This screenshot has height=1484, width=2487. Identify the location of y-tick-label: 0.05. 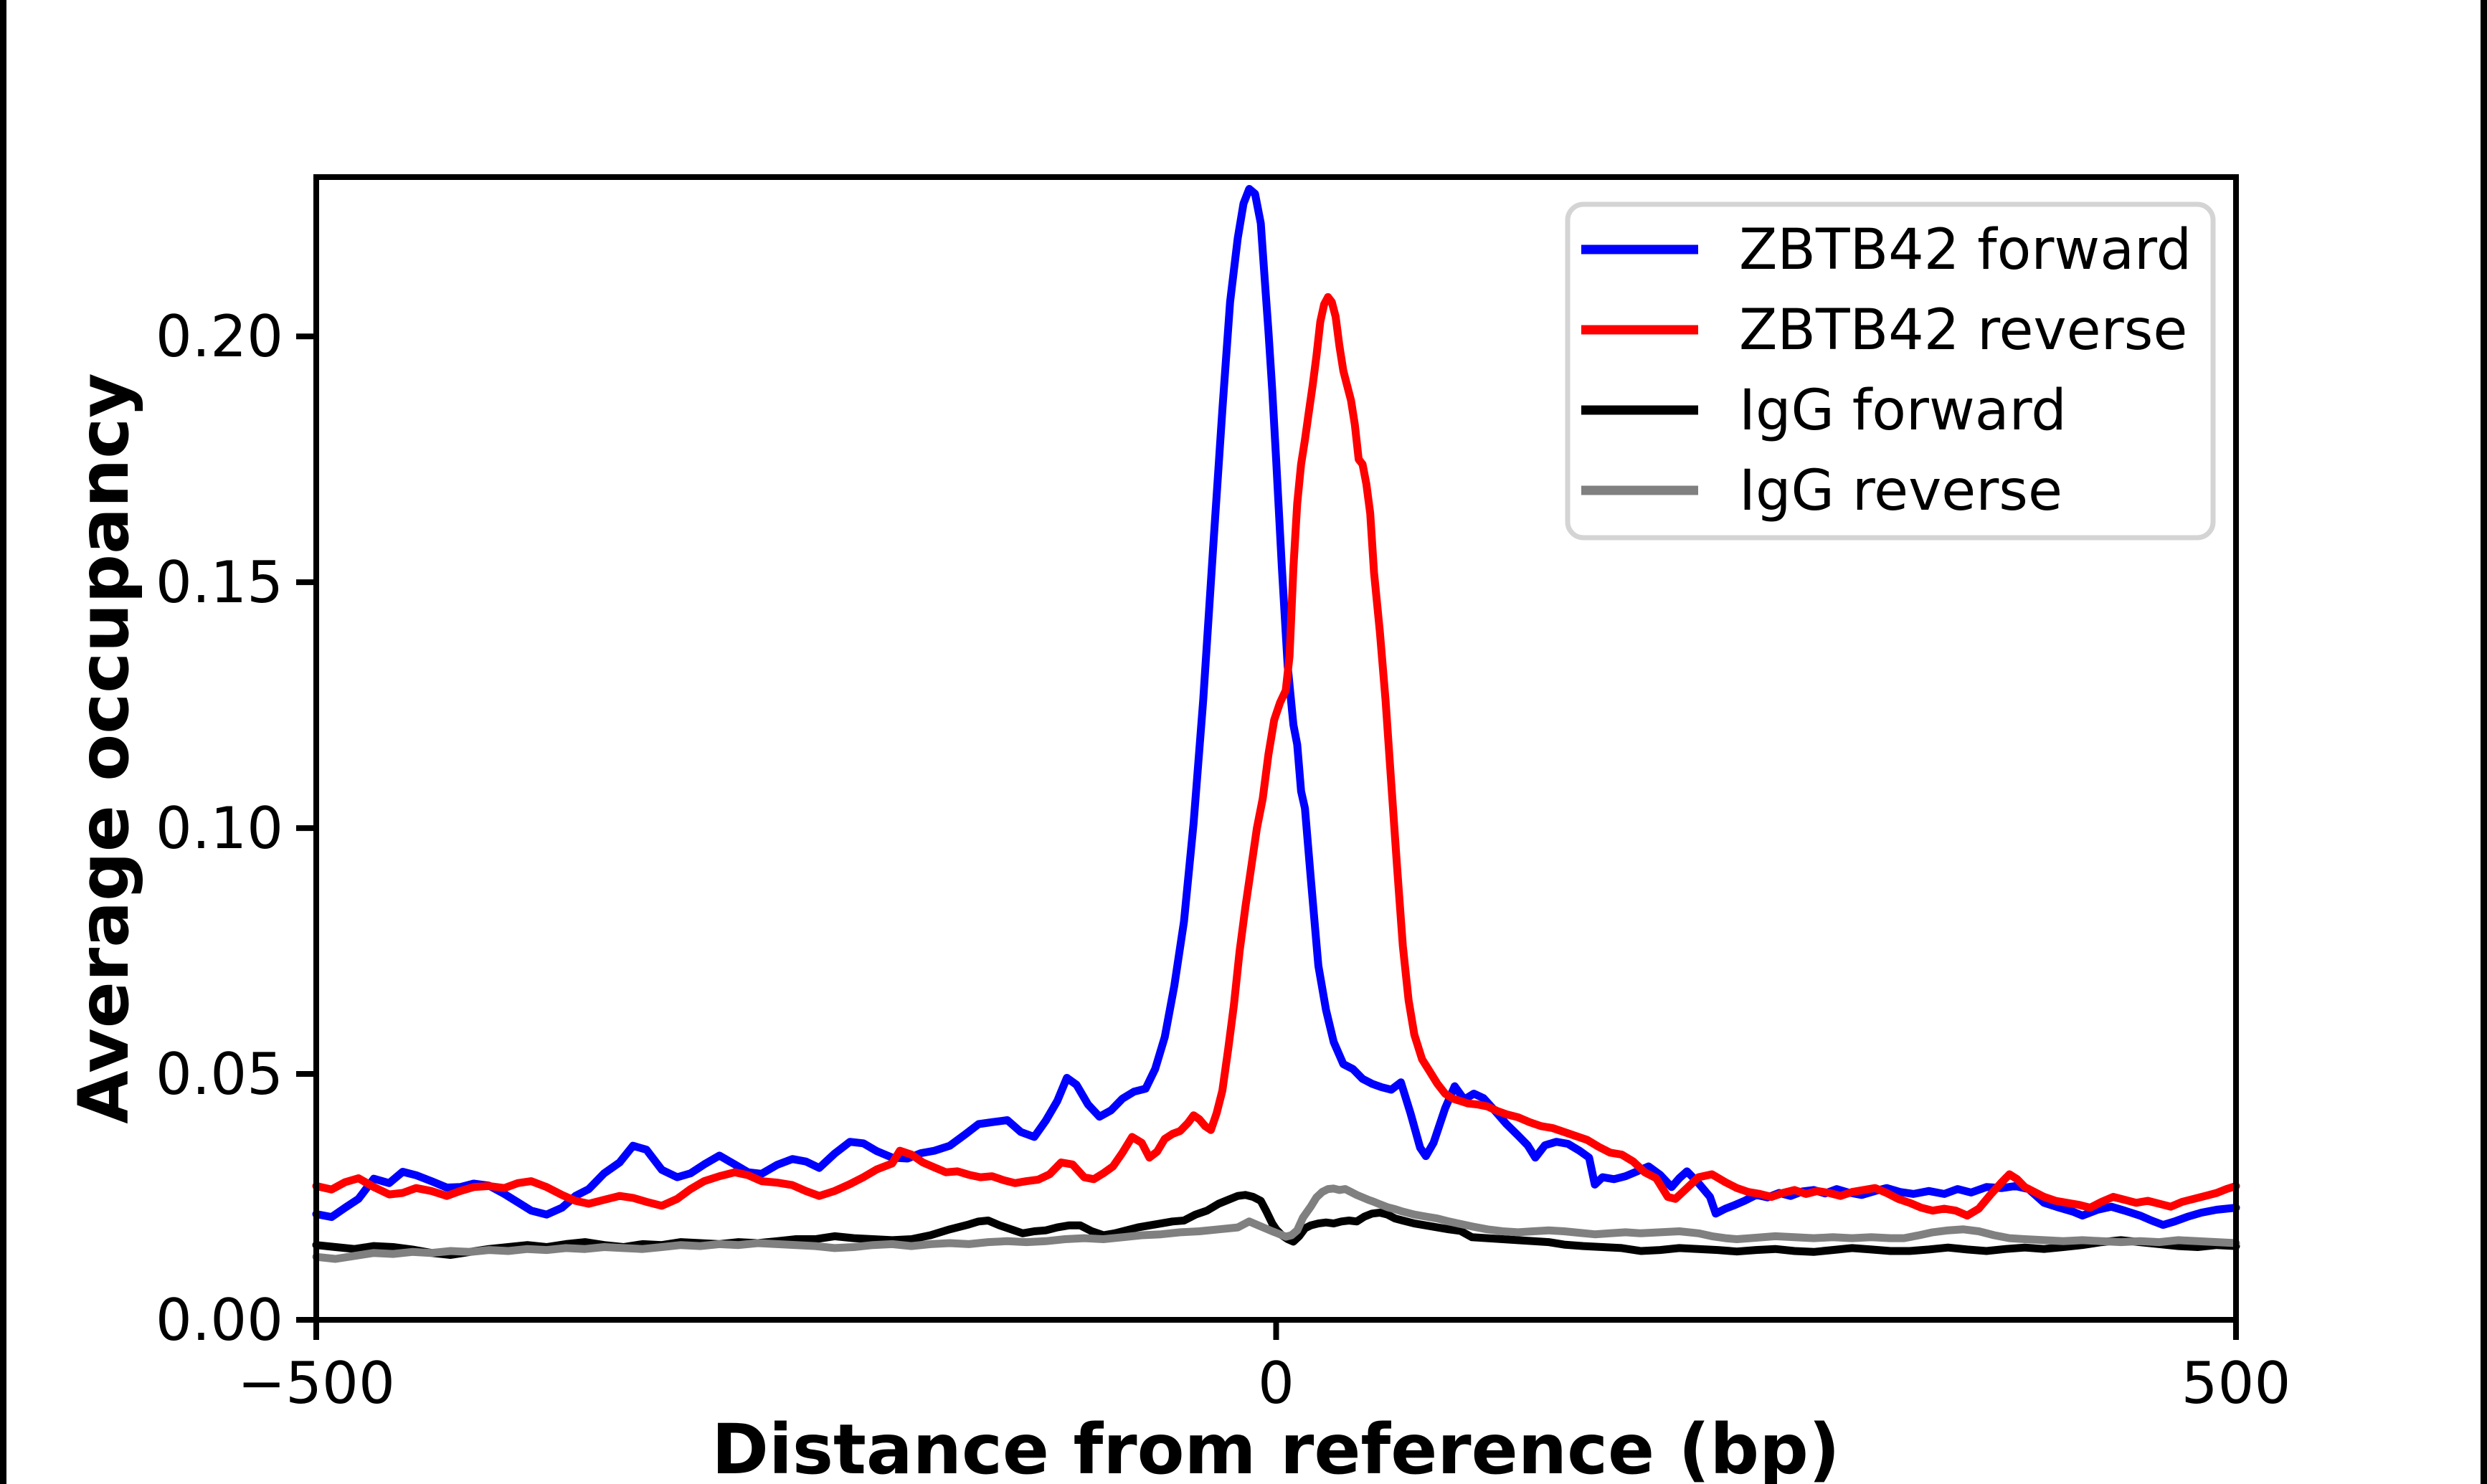
(220, 1074).